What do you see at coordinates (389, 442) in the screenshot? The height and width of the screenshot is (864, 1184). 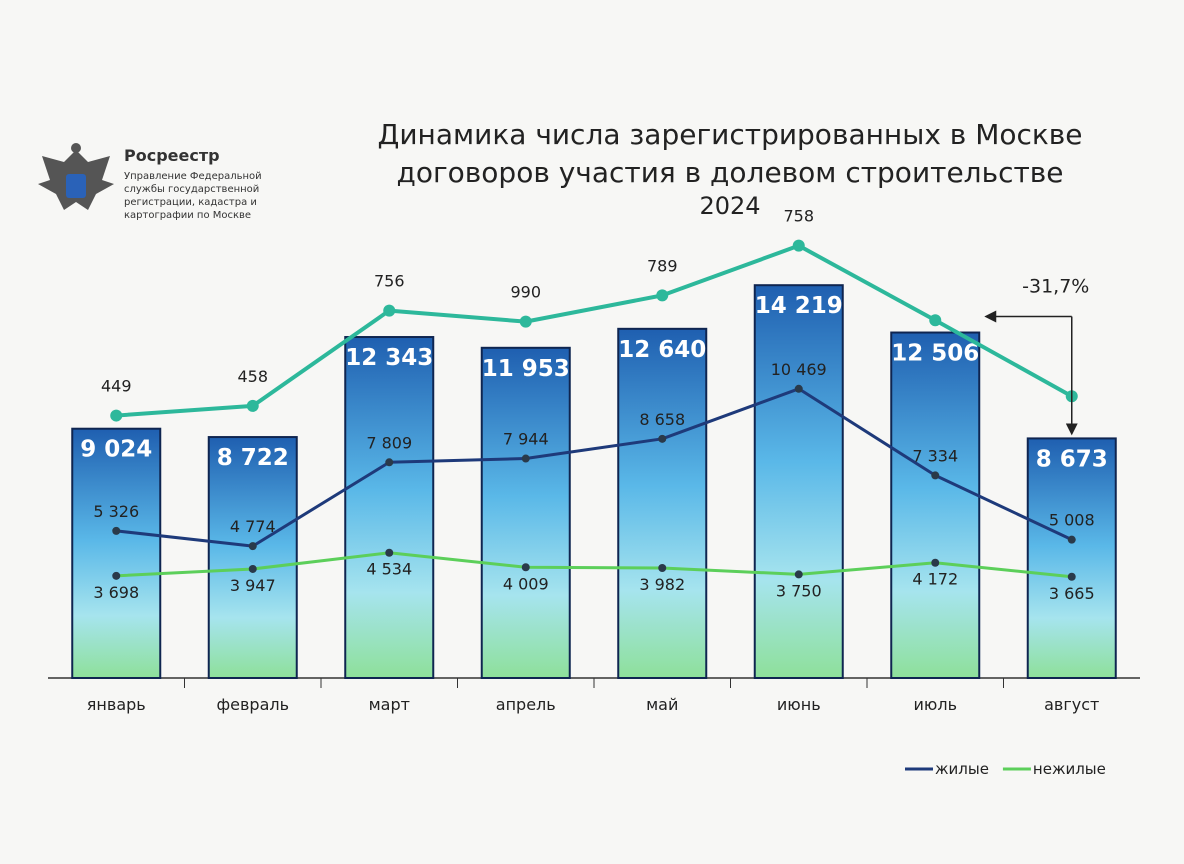 I see `series-label: 7 809` at bounding box center [389, 442].